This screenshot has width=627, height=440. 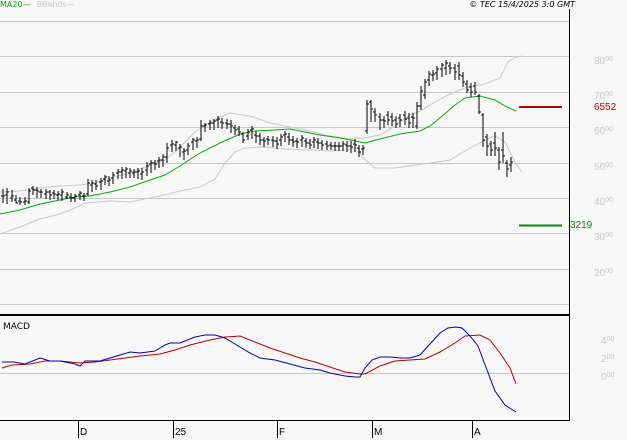 What do you see at coordinates (603, 167) in the screenshot?
I see `price-label-5000: 5000` at bounding box center [603, 167].